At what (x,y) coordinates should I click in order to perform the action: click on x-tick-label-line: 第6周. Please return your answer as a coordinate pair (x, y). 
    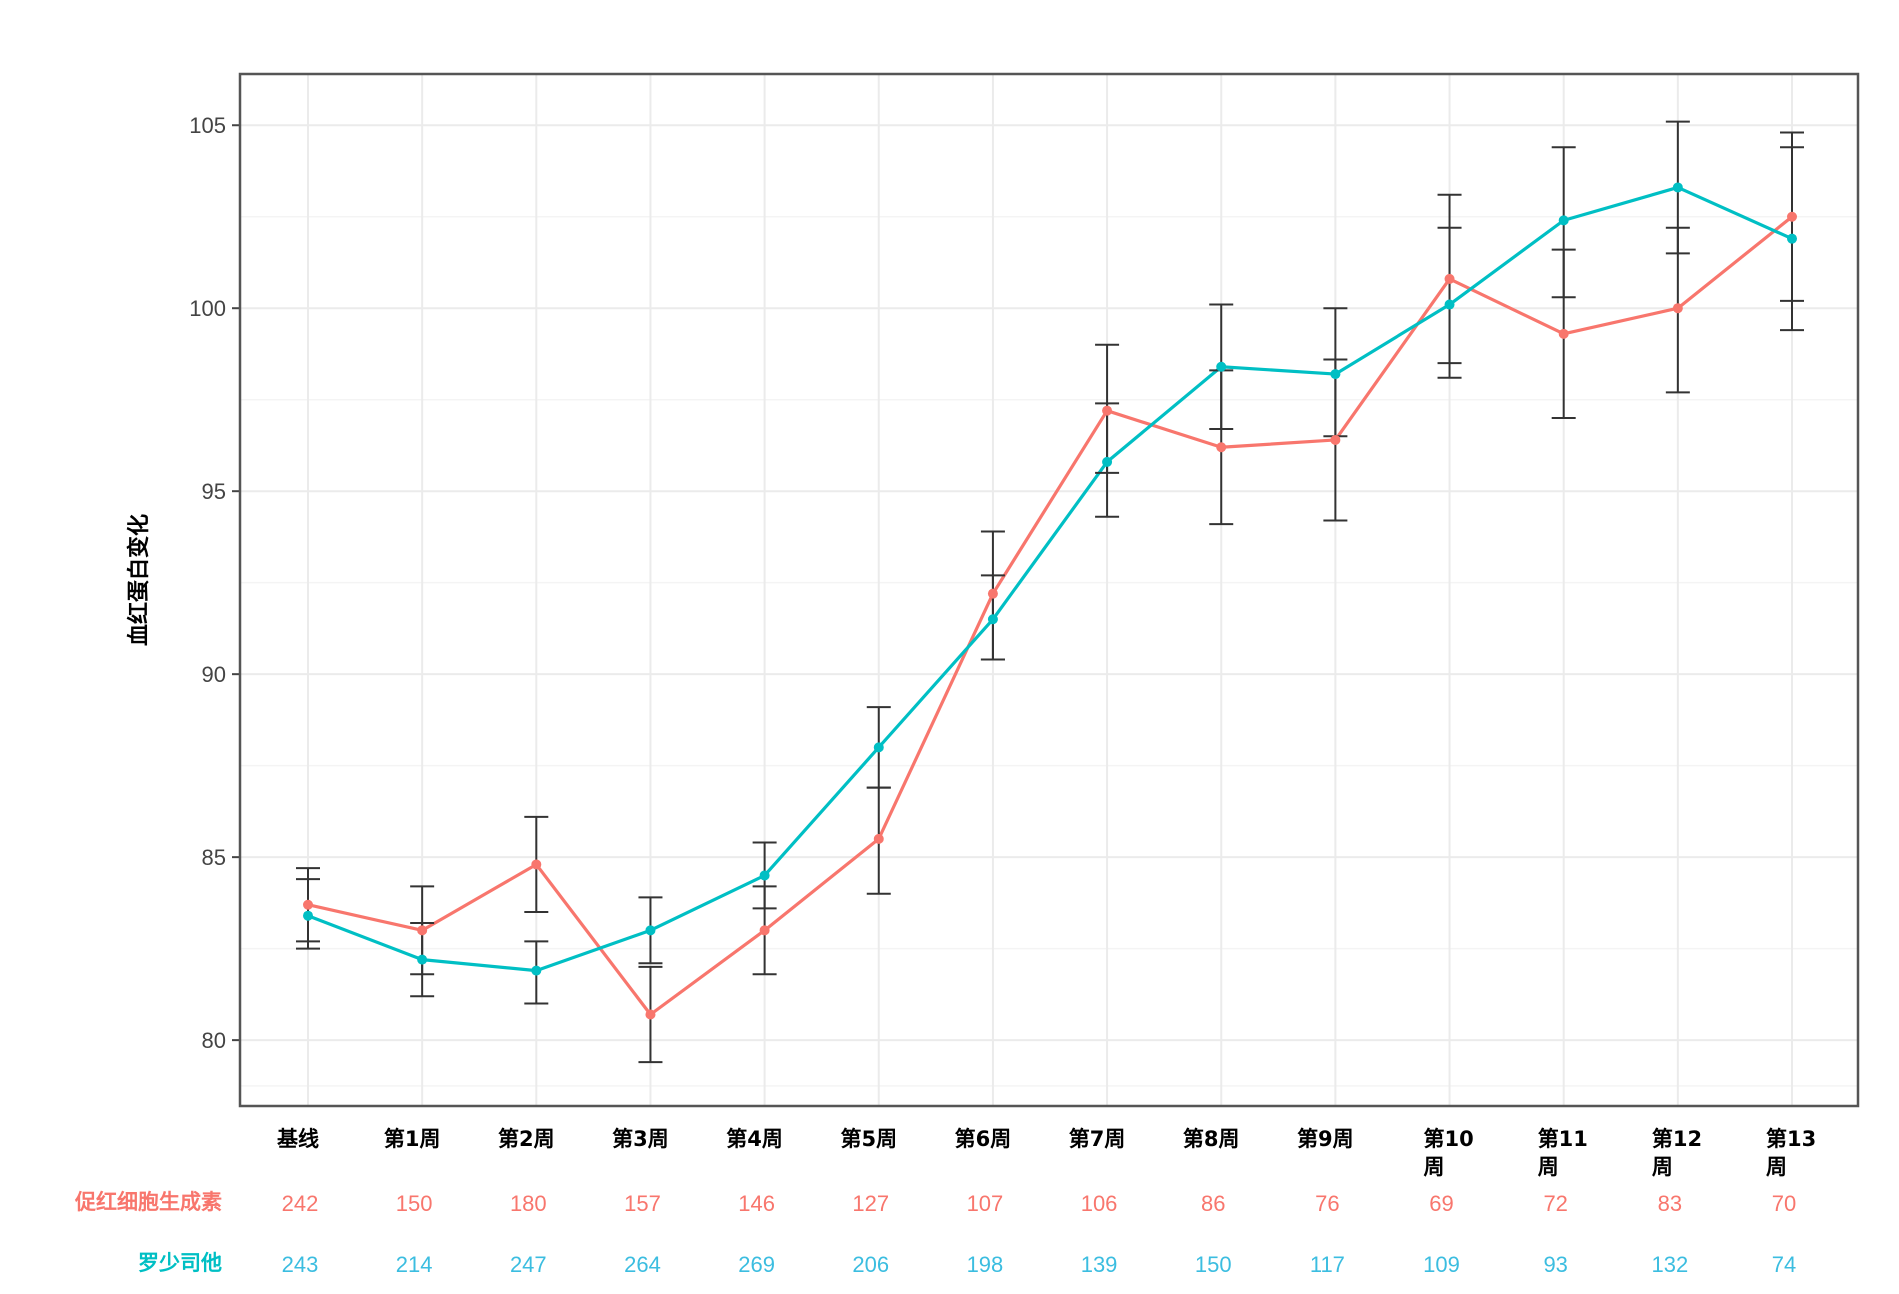
    Looking at the image, I should click on (983, 1139).